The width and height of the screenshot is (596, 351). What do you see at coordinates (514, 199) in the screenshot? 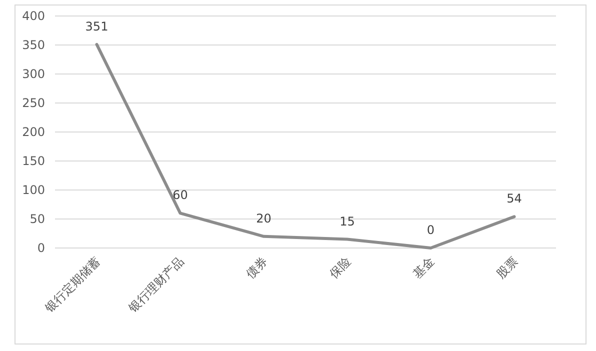
I see `data-label: 54` at bounding box center [514, 199].